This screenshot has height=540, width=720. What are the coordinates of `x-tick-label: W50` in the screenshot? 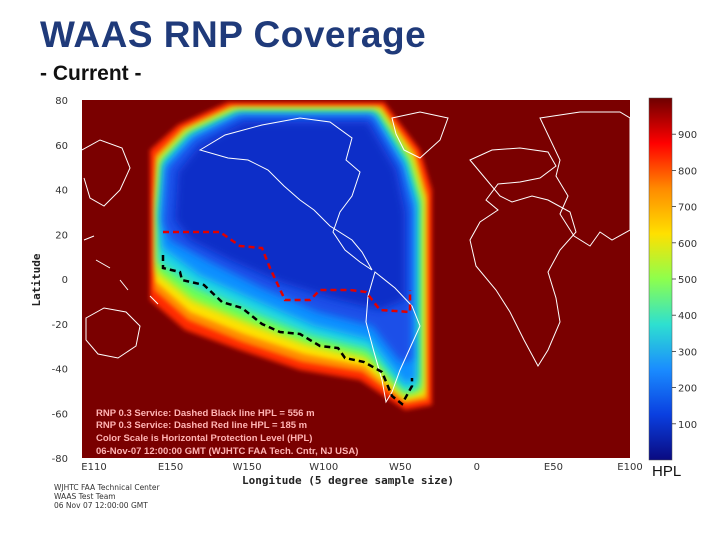 It's located at (400, 467).